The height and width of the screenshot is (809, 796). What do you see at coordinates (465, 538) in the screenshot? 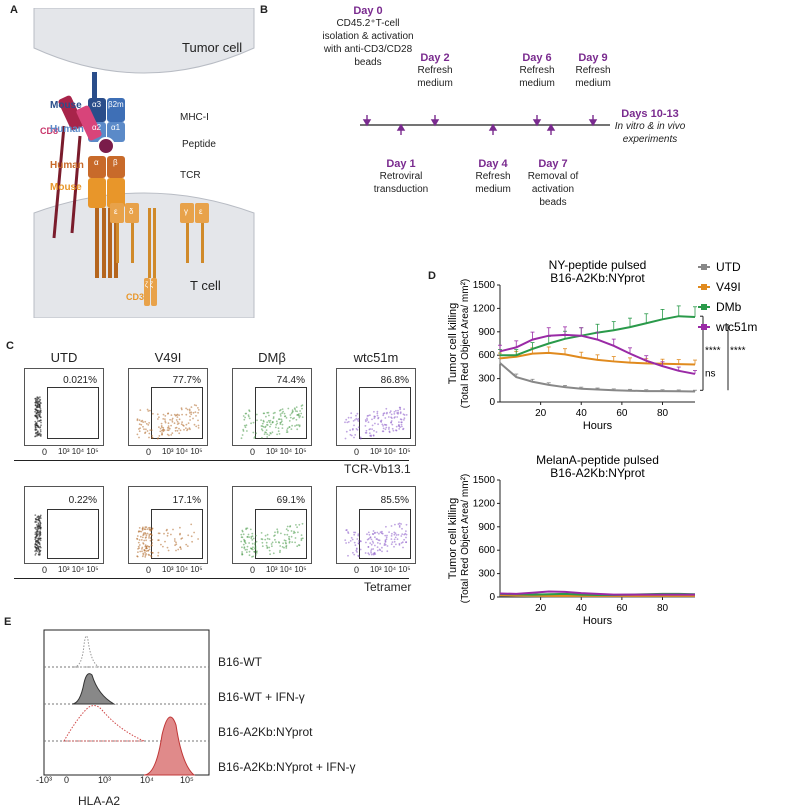
I see `y-axis-label-units: (Total Red Object Area/ mm²)` at bounding box center [465, 538].